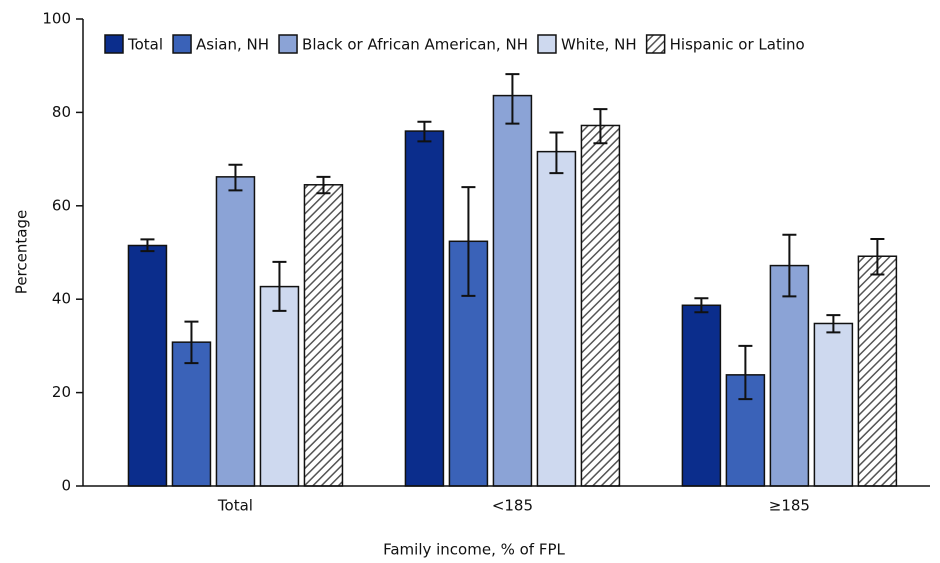 The image size is (940, 563). Describe the element at coordinates (737, 45) in the screenshot. I see `legend-label: Hispanic or Latino` at that location.